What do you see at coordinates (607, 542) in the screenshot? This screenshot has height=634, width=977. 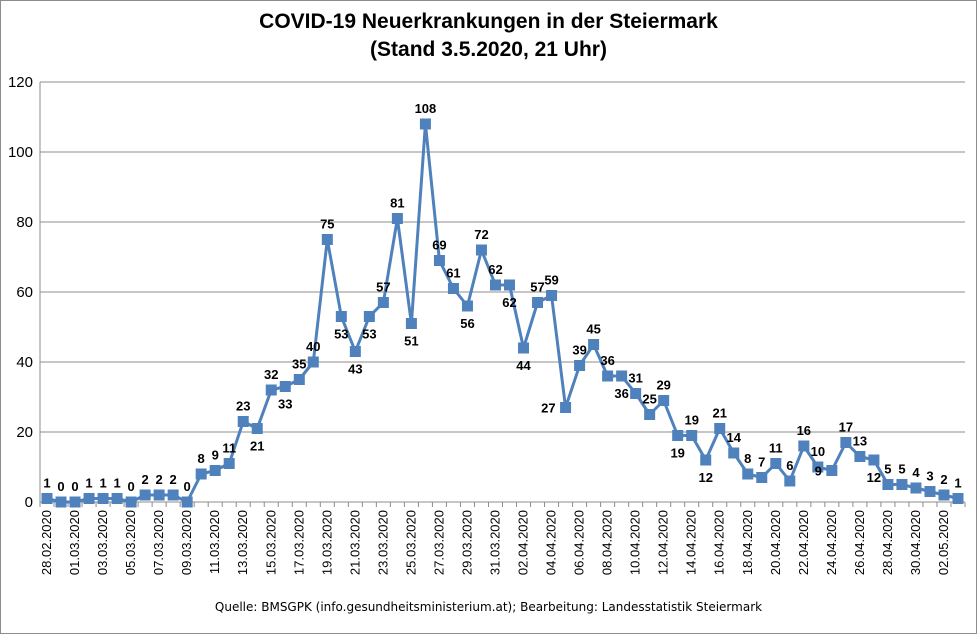 I see `x-tick-label: 08.04.2020` at bounding box center [607, 542].